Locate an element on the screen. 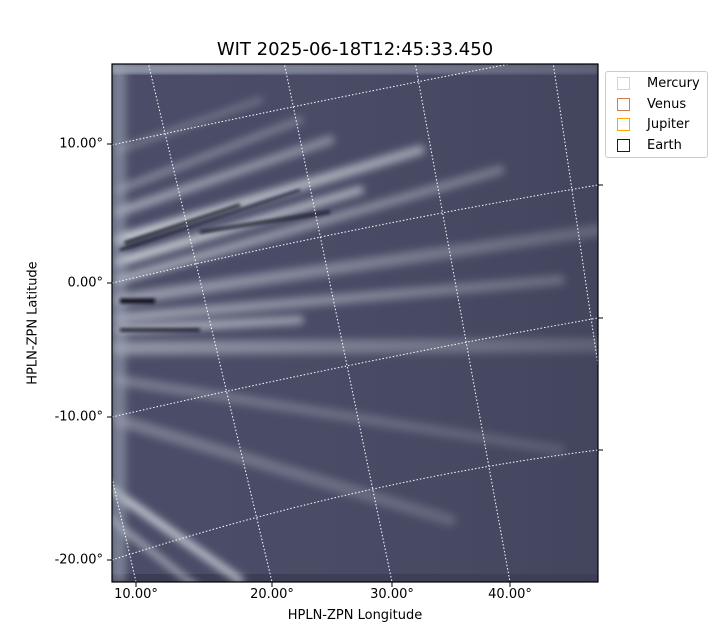 The image size is (720, 640). chart-title: WIT 2025-06-18T12:45:33.450 is located at coordinates (355, 49).